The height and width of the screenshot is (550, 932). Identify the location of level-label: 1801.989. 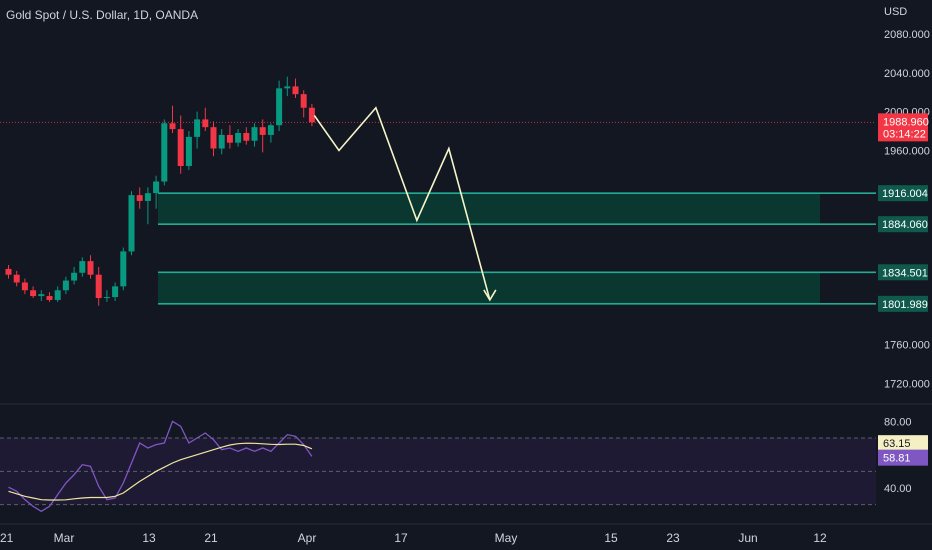
(905, 305).